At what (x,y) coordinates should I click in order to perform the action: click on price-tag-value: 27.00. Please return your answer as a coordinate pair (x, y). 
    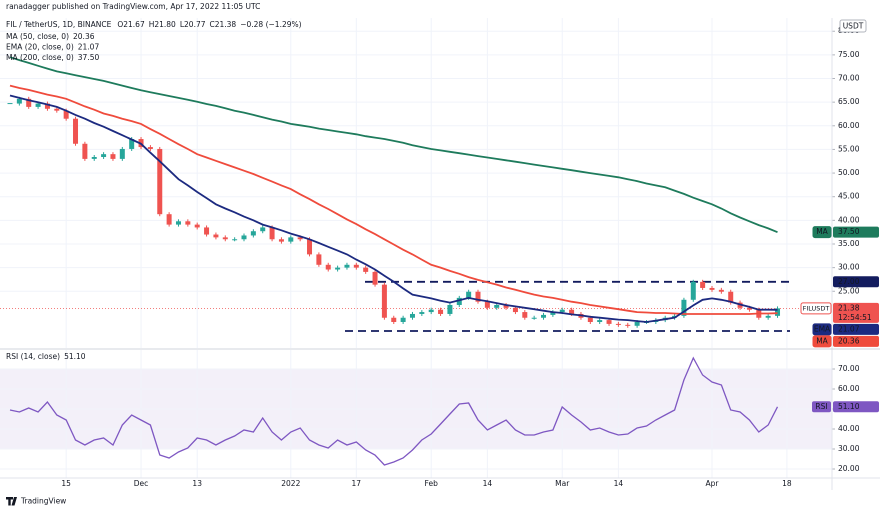
    Looking at the image, I should click on (849, 281).